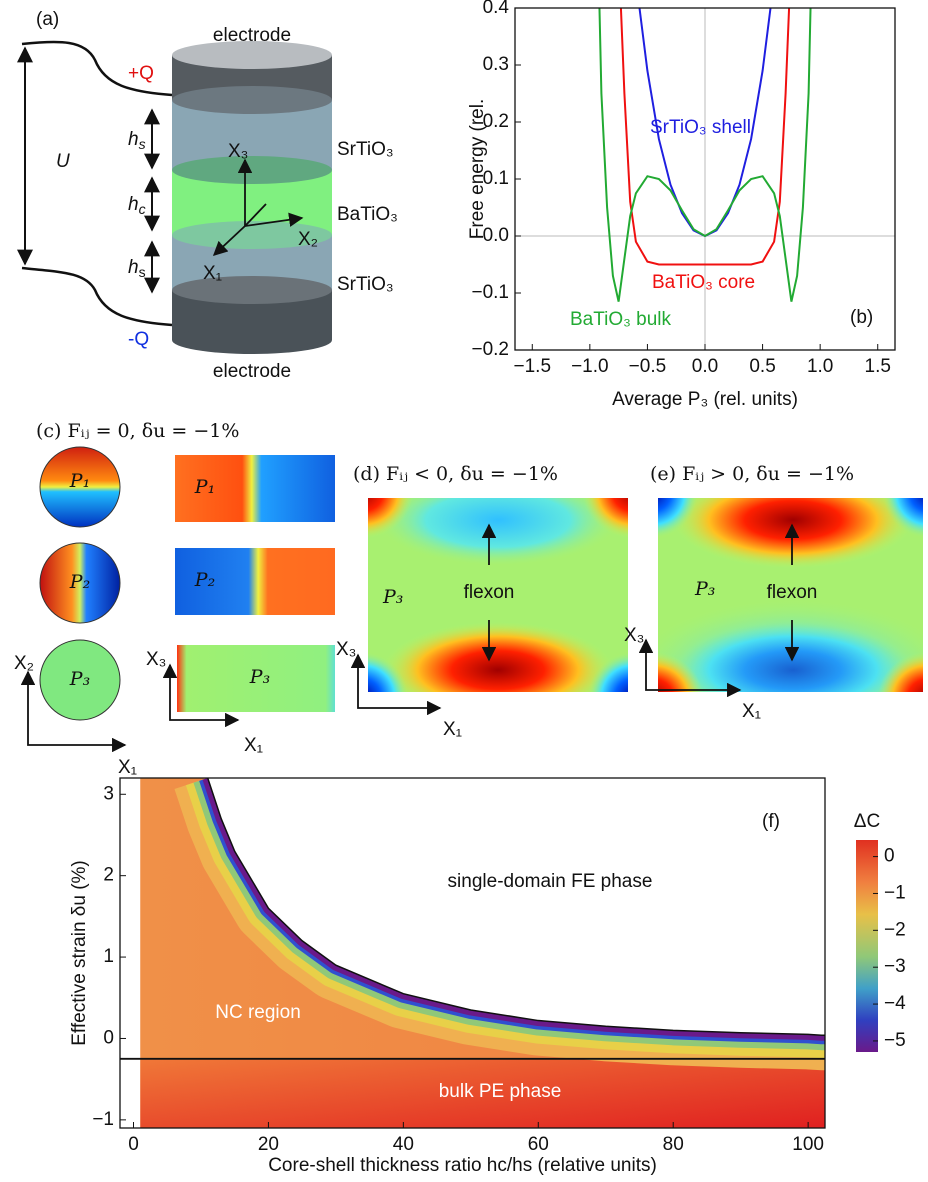  What do you see at coordinates (792, 592) in the screenshot?
I see `feature-label: flexon` at bounding box center [792, 592].